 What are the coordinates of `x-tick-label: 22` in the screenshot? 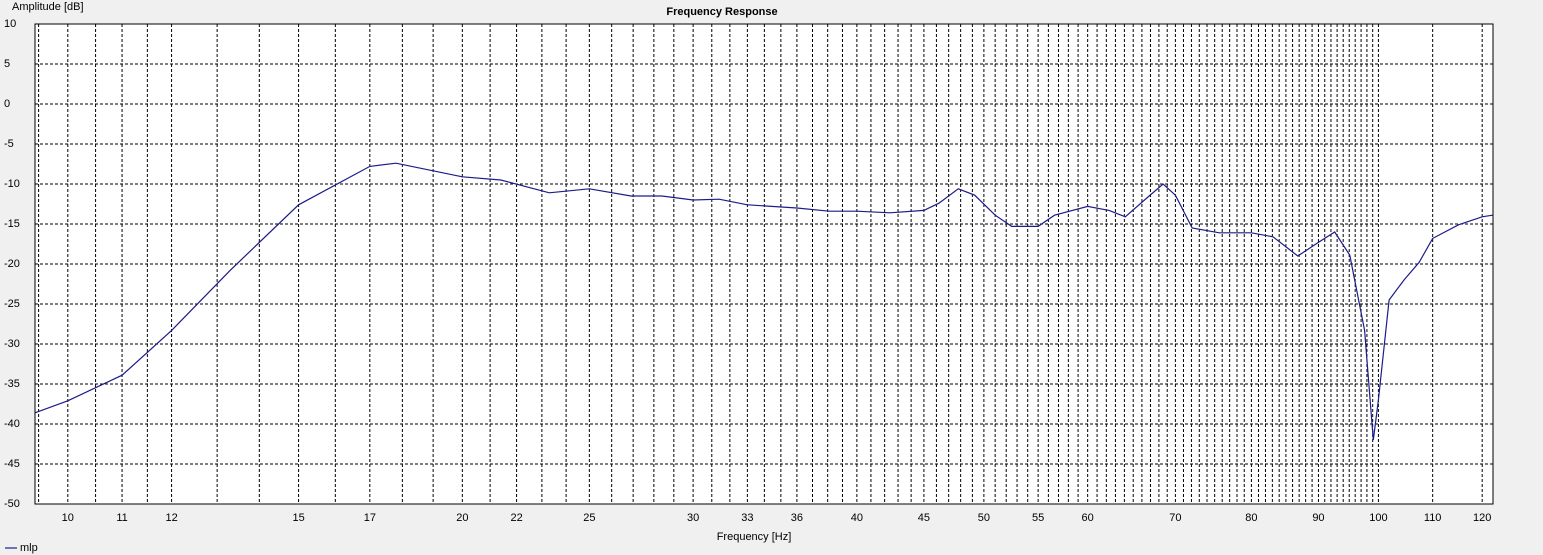 It's located at (516, 518).